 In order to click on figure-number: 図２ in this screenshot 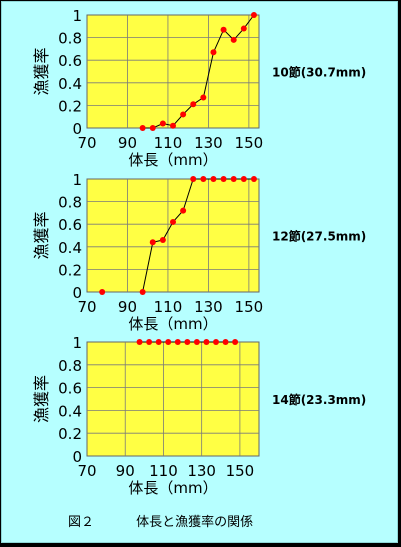, I will do `click(81, 522)`.